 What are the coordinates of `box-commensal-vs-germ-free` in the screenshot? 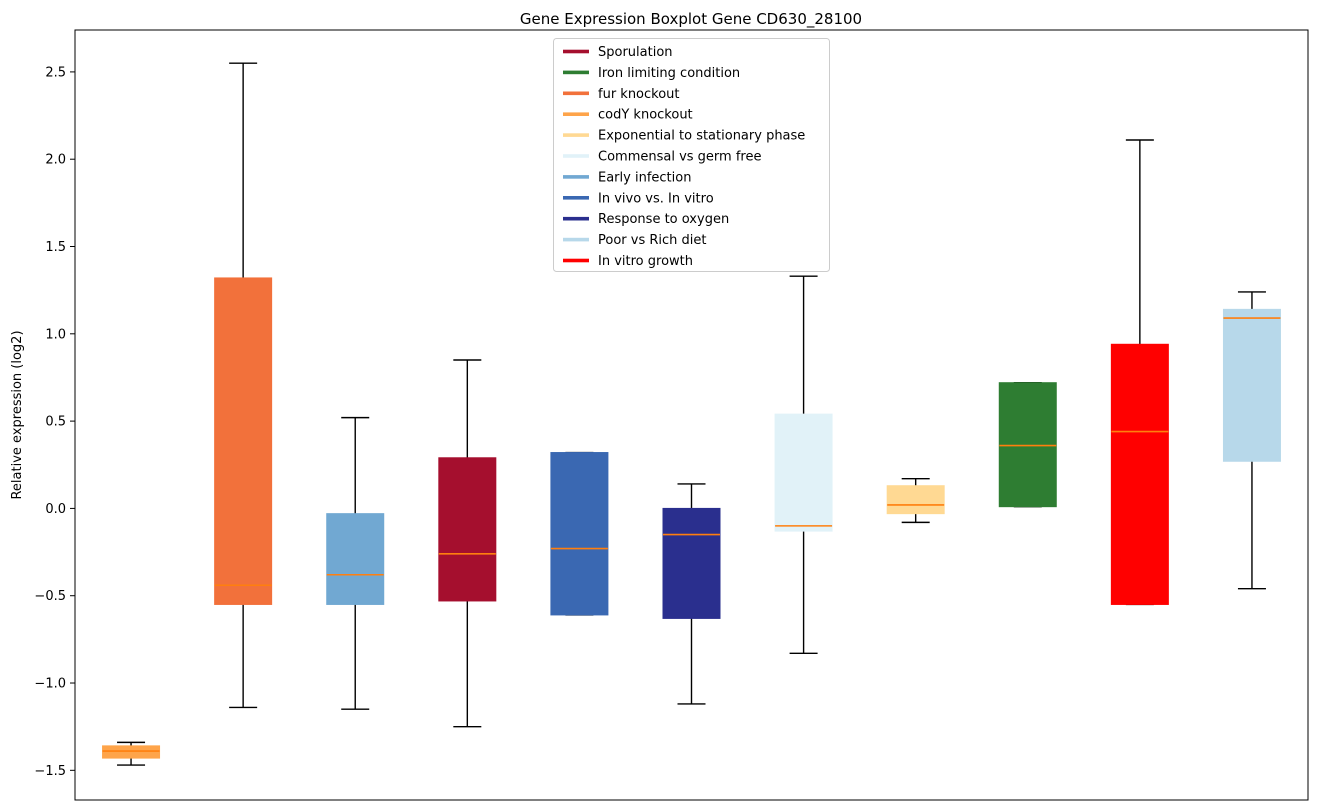 It's located at (803, 465).